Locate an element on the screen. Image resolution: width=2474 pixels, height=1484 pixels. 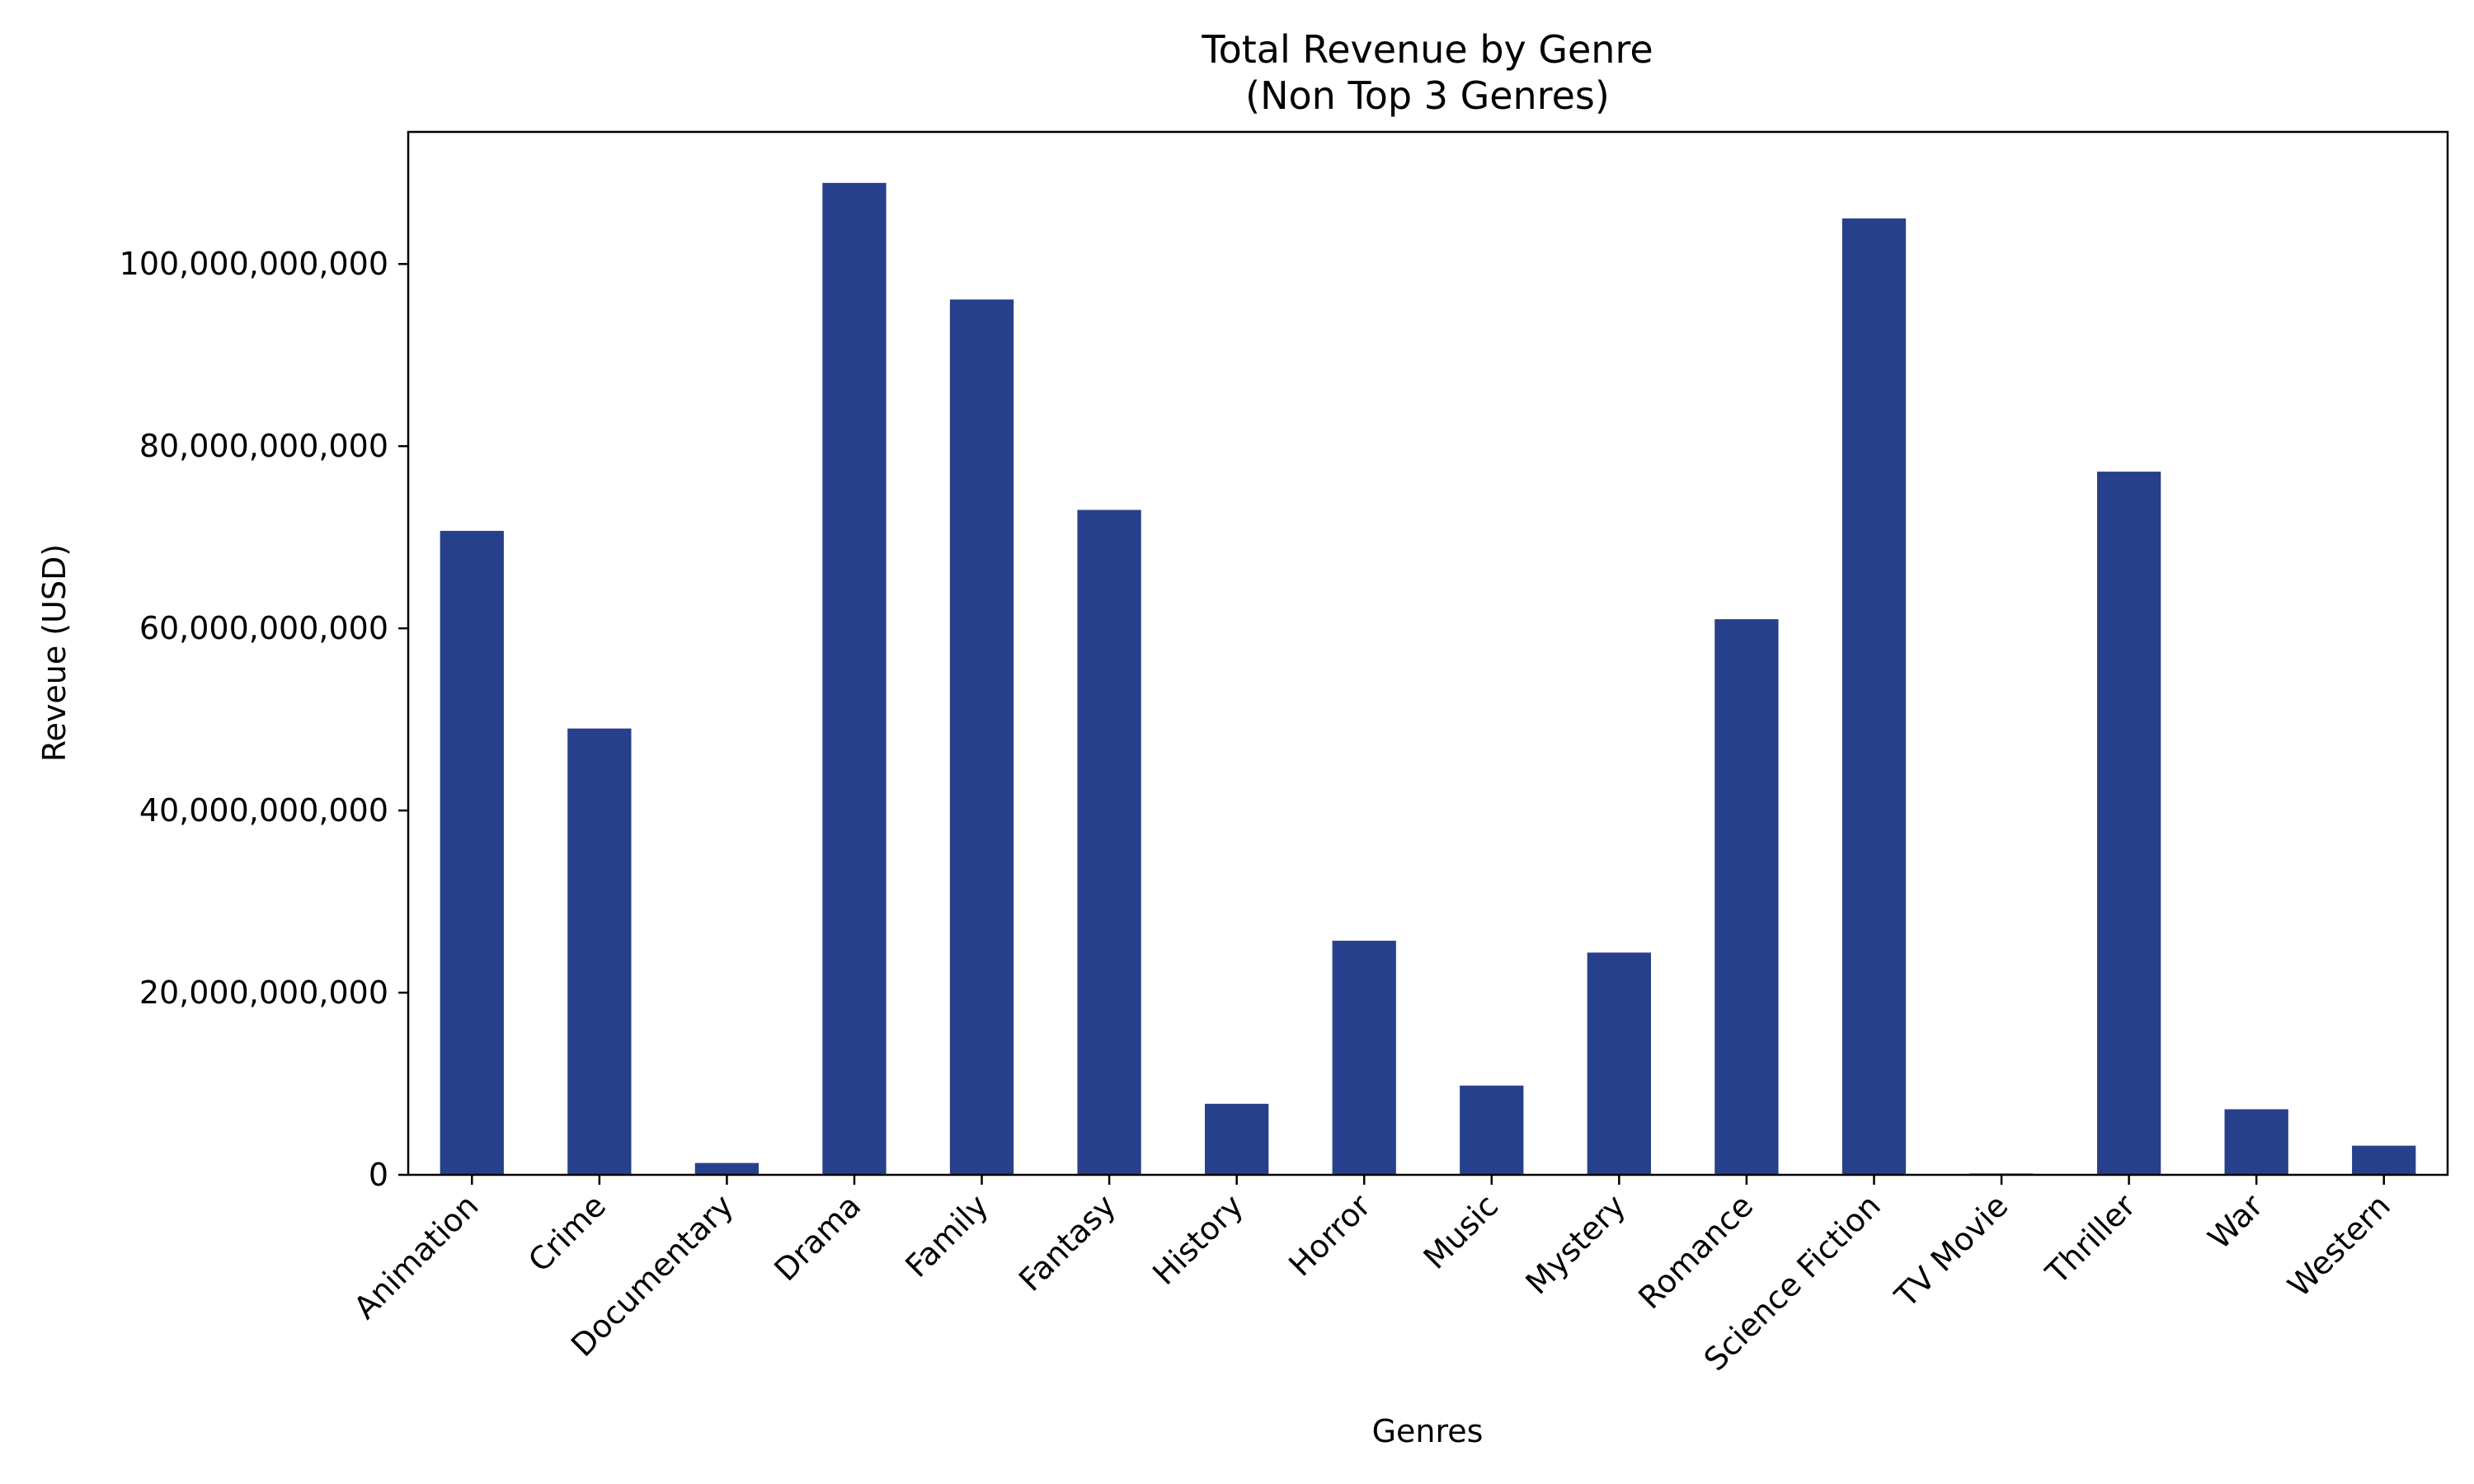
y-tick-label: 100,000,000,000 is located at coordinates (254, 264).